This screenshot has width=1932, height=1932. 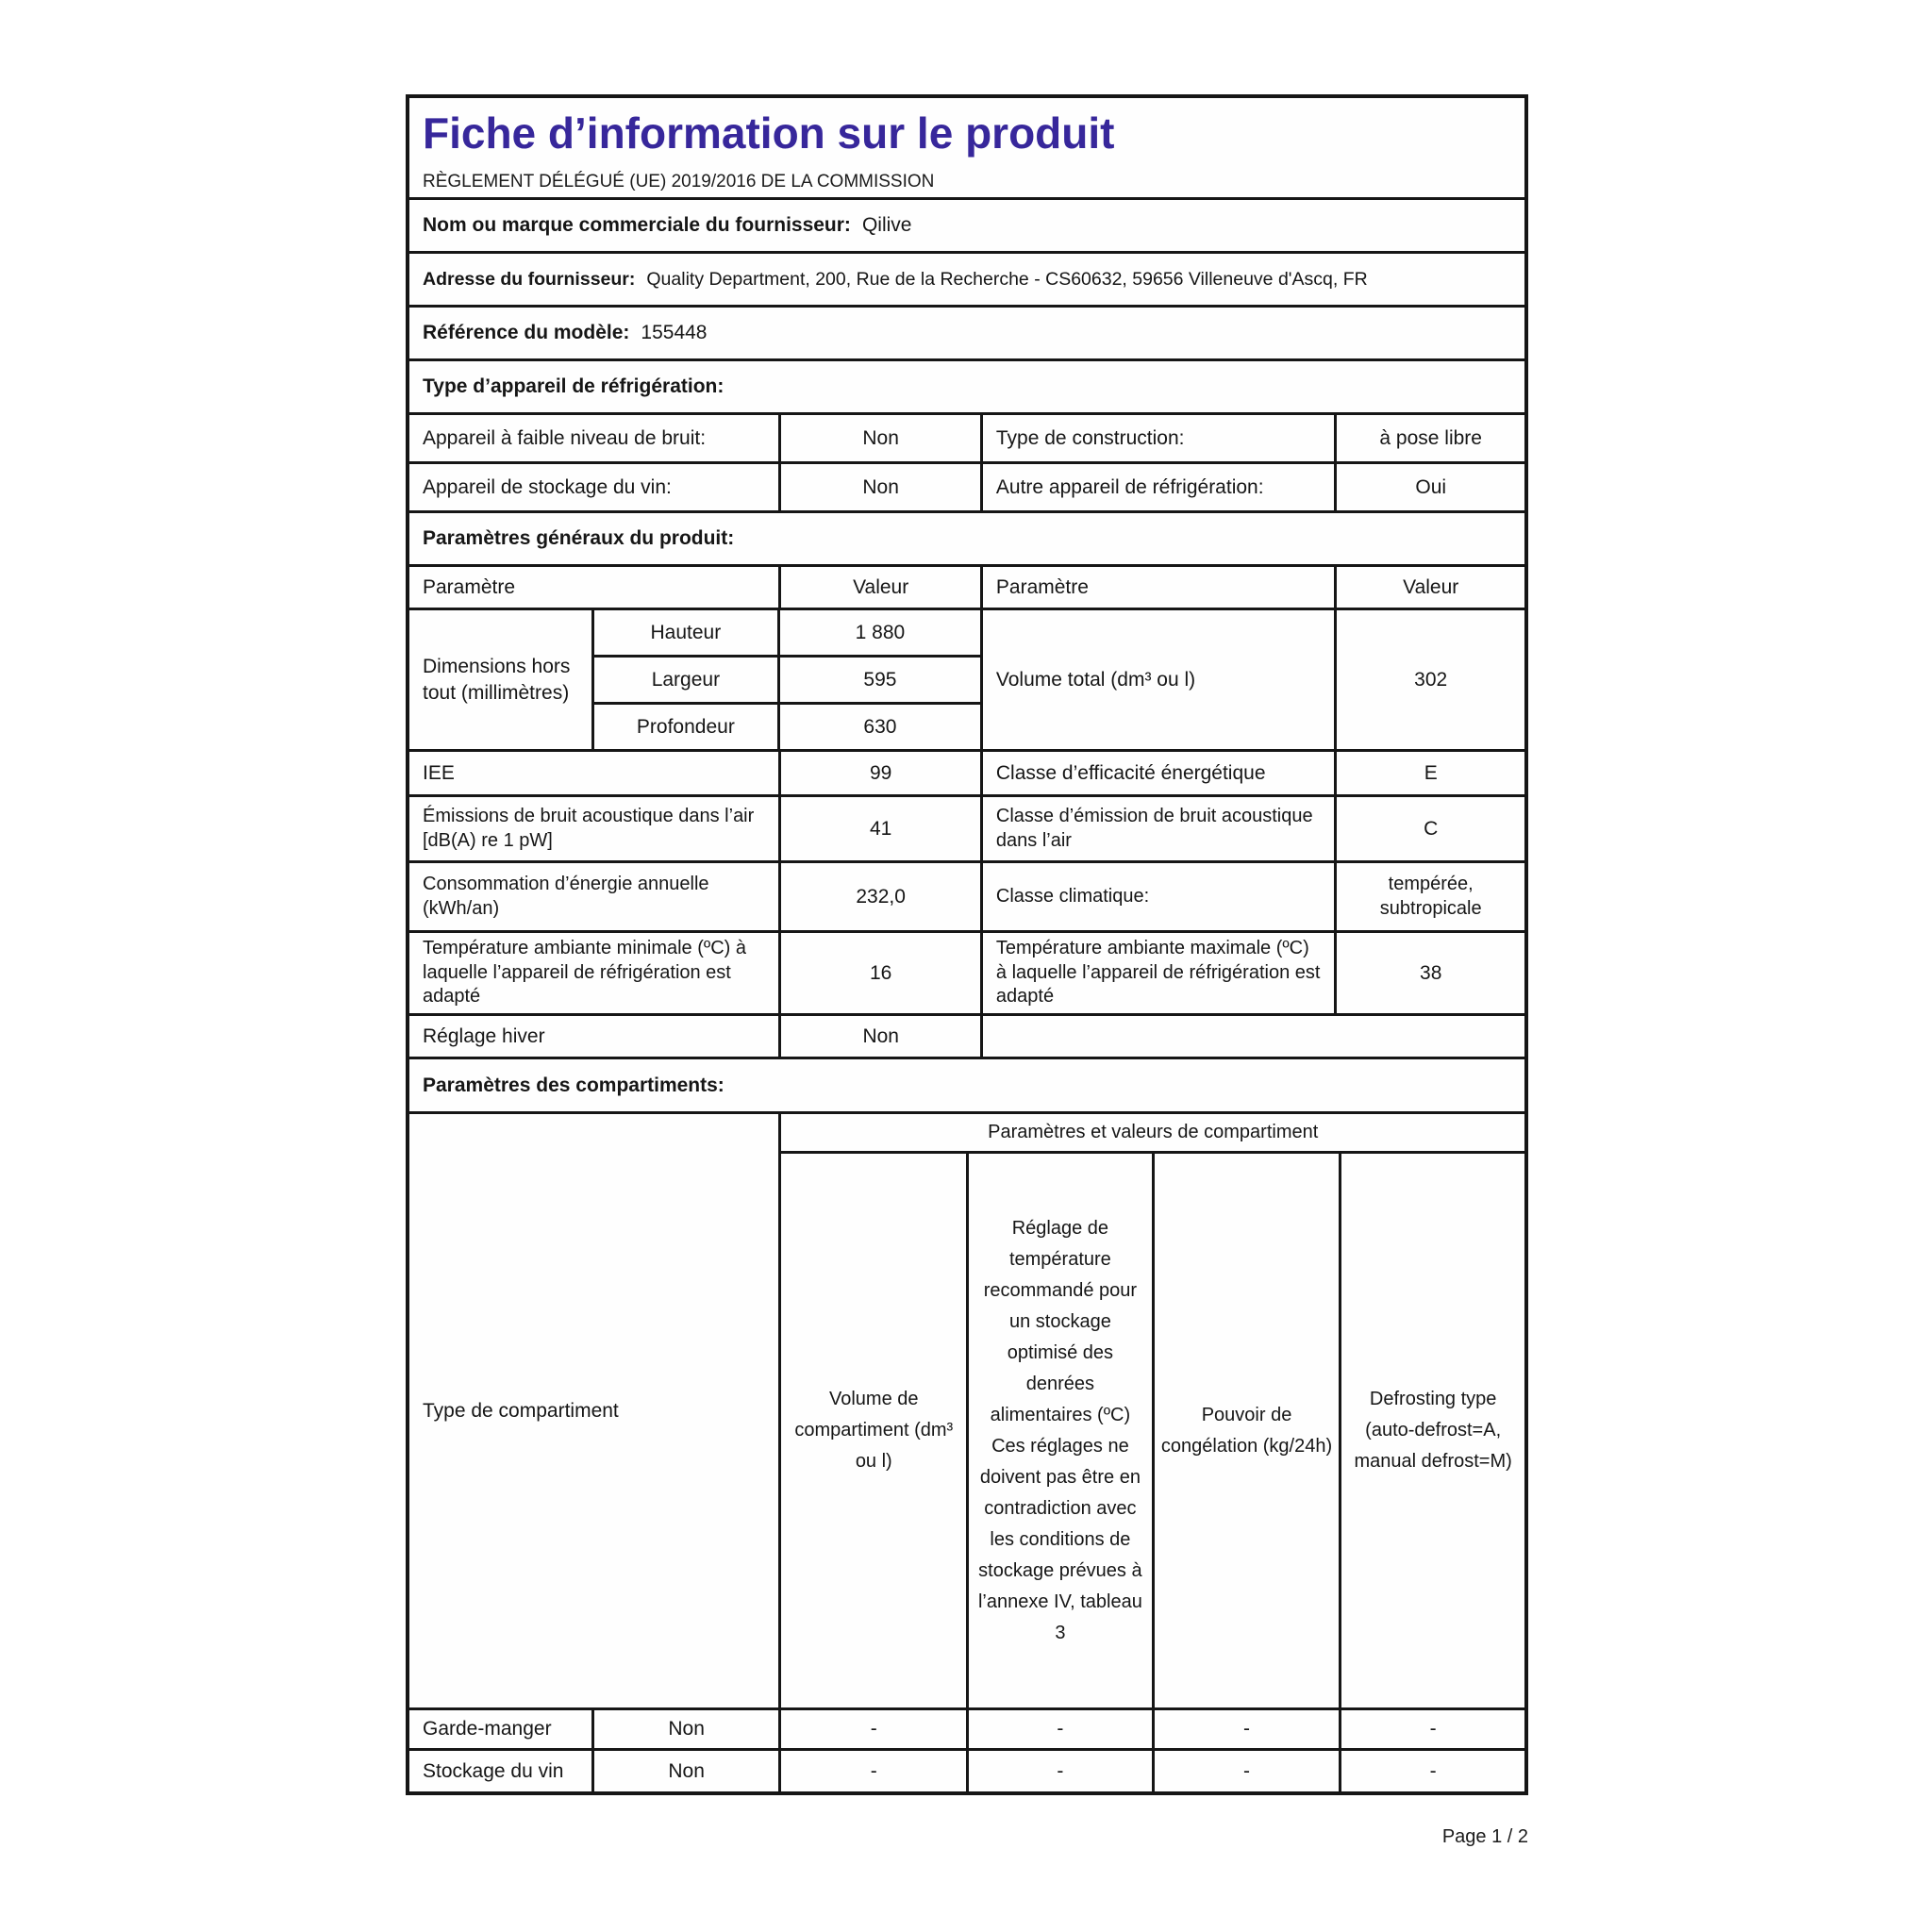 I want to click on climate-class-label: Classe climatique:, so click(x=1160, y=897).